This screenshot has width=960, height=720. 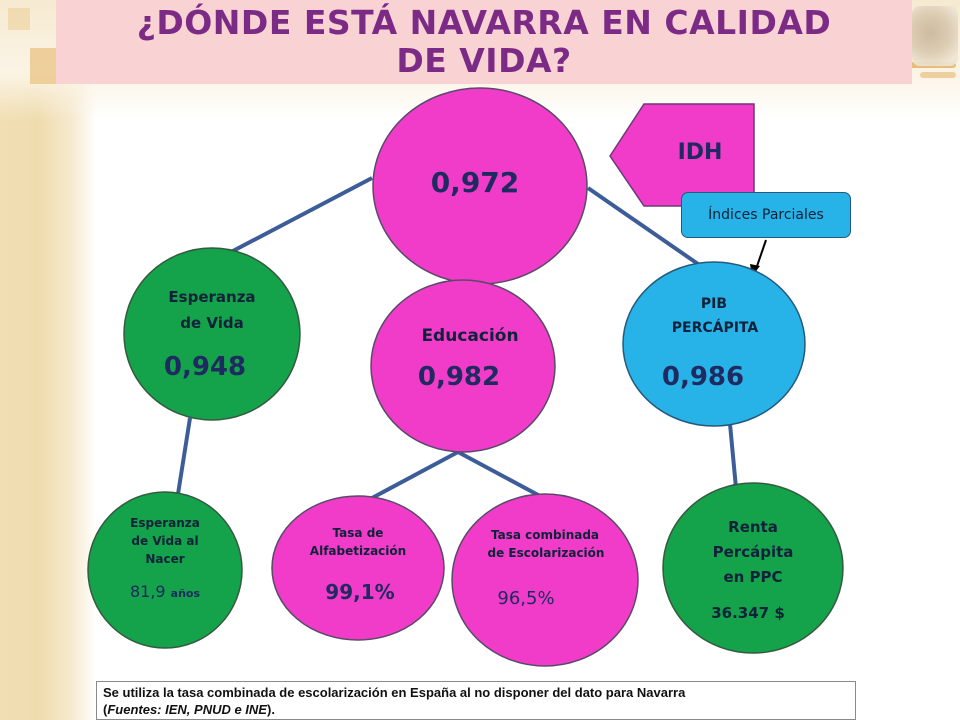 What do you see at coordinates (748, 613) in the screenshot?
I see `income-value: 36.347 $` at bounding box center [748, 613].